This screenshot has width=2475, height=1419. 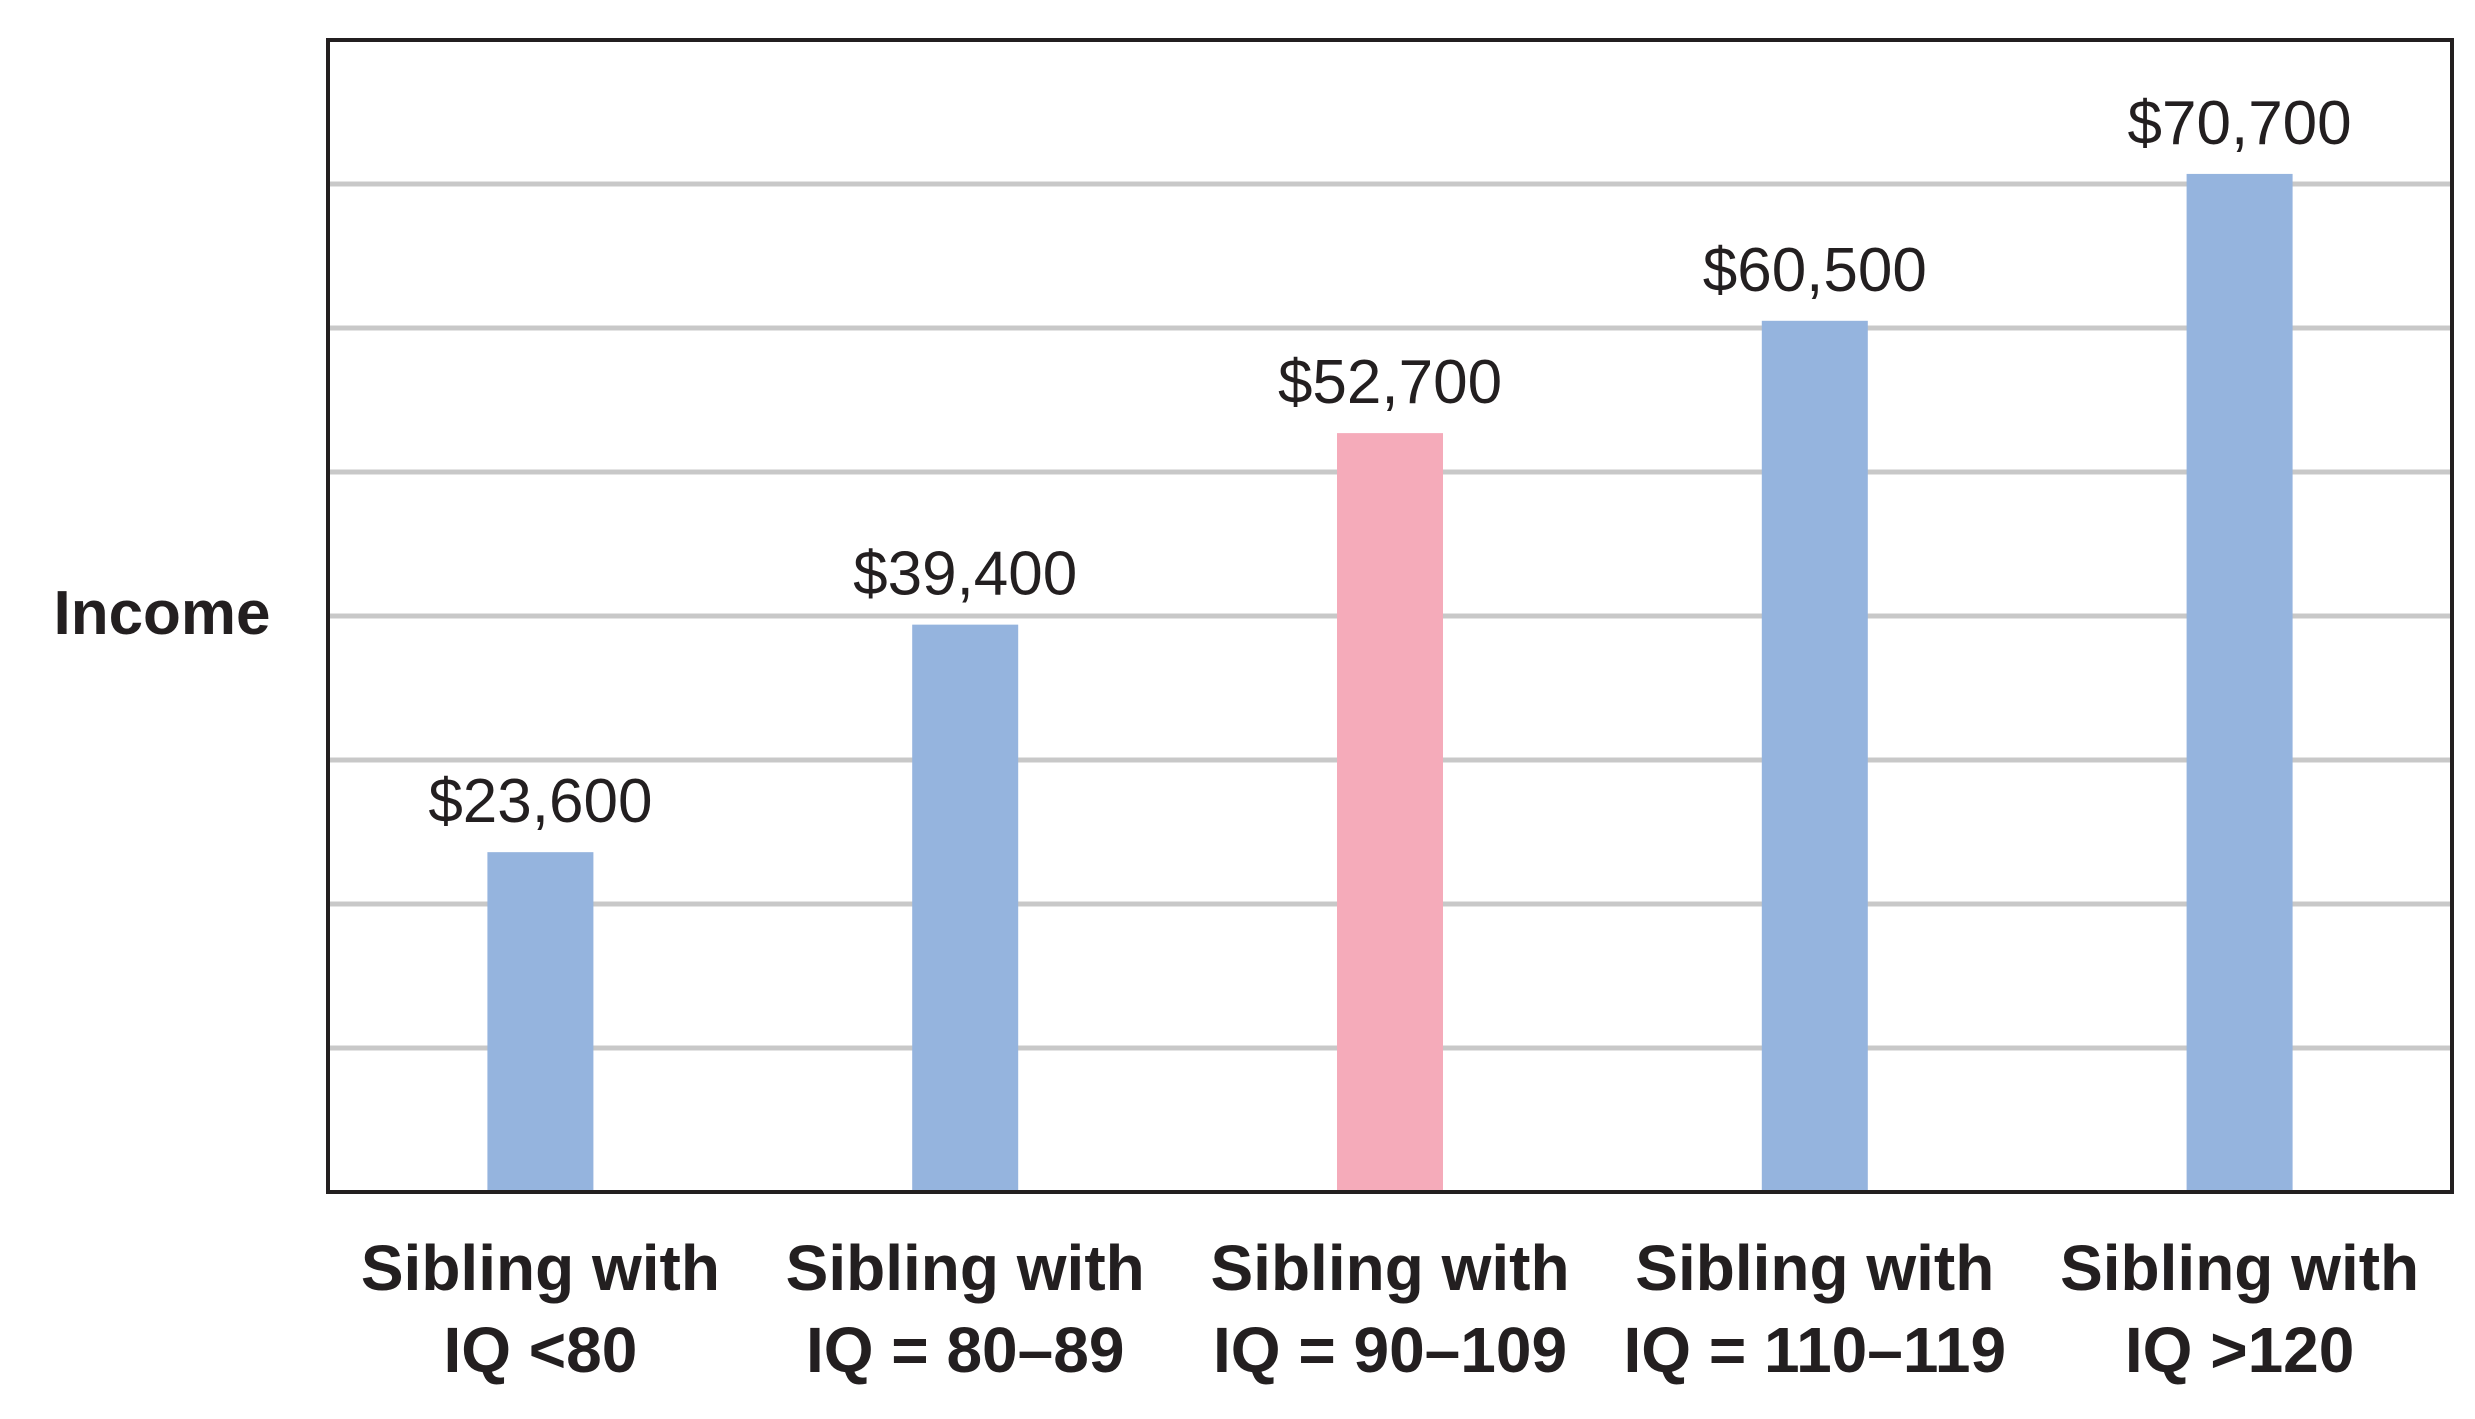 I want to click on category-label: IQ = 90–109, so click(x=1390, y=1350).